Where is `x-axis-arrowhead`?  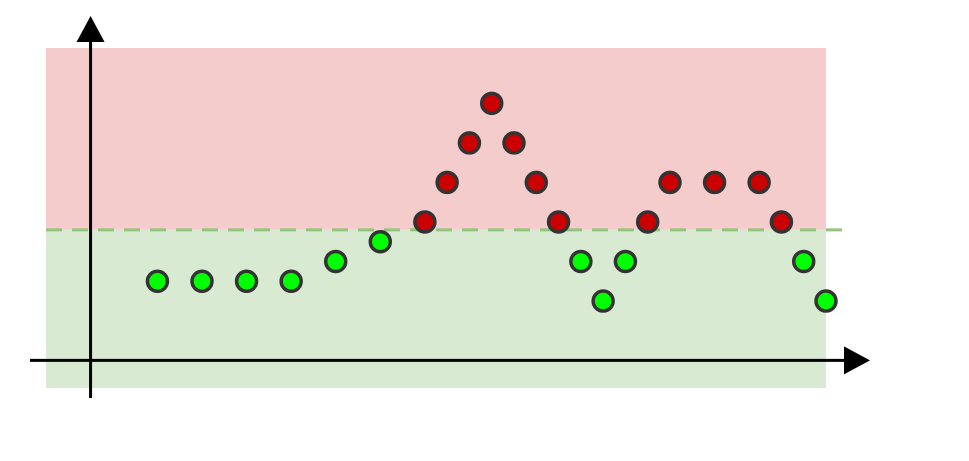 x-axis-arrowhead is located at coordinates (857, 360).